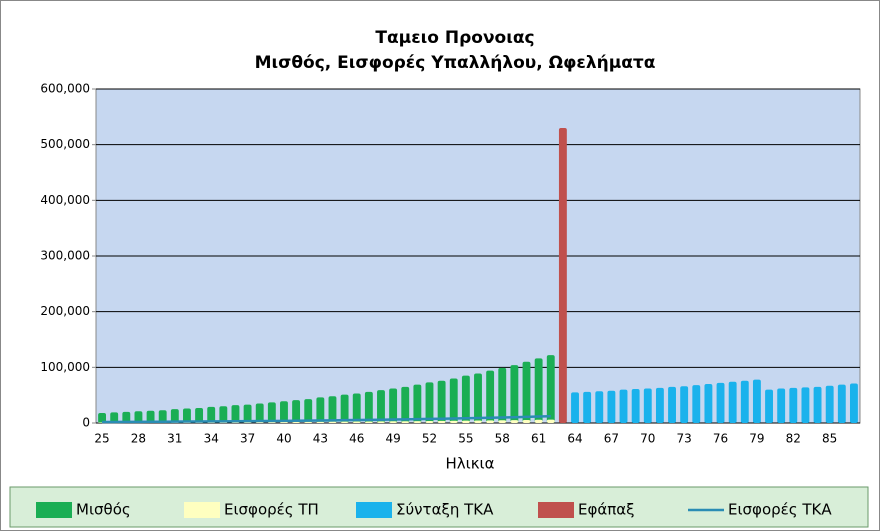 The height and width of the screenshot is (531, 880). What do you see at coordinates (103, 510) in the screenshot?
I see `legend-label: Μισθός` at bounding box center [103, 510].